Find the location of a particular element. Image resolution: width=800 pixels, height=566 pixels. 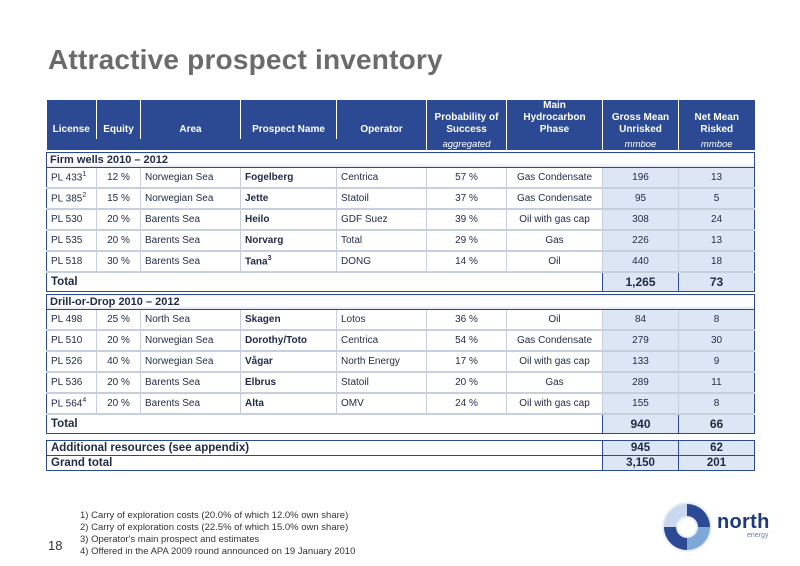

additional-label: Additional resources (see appendix) is located at coordinates (324, 448).